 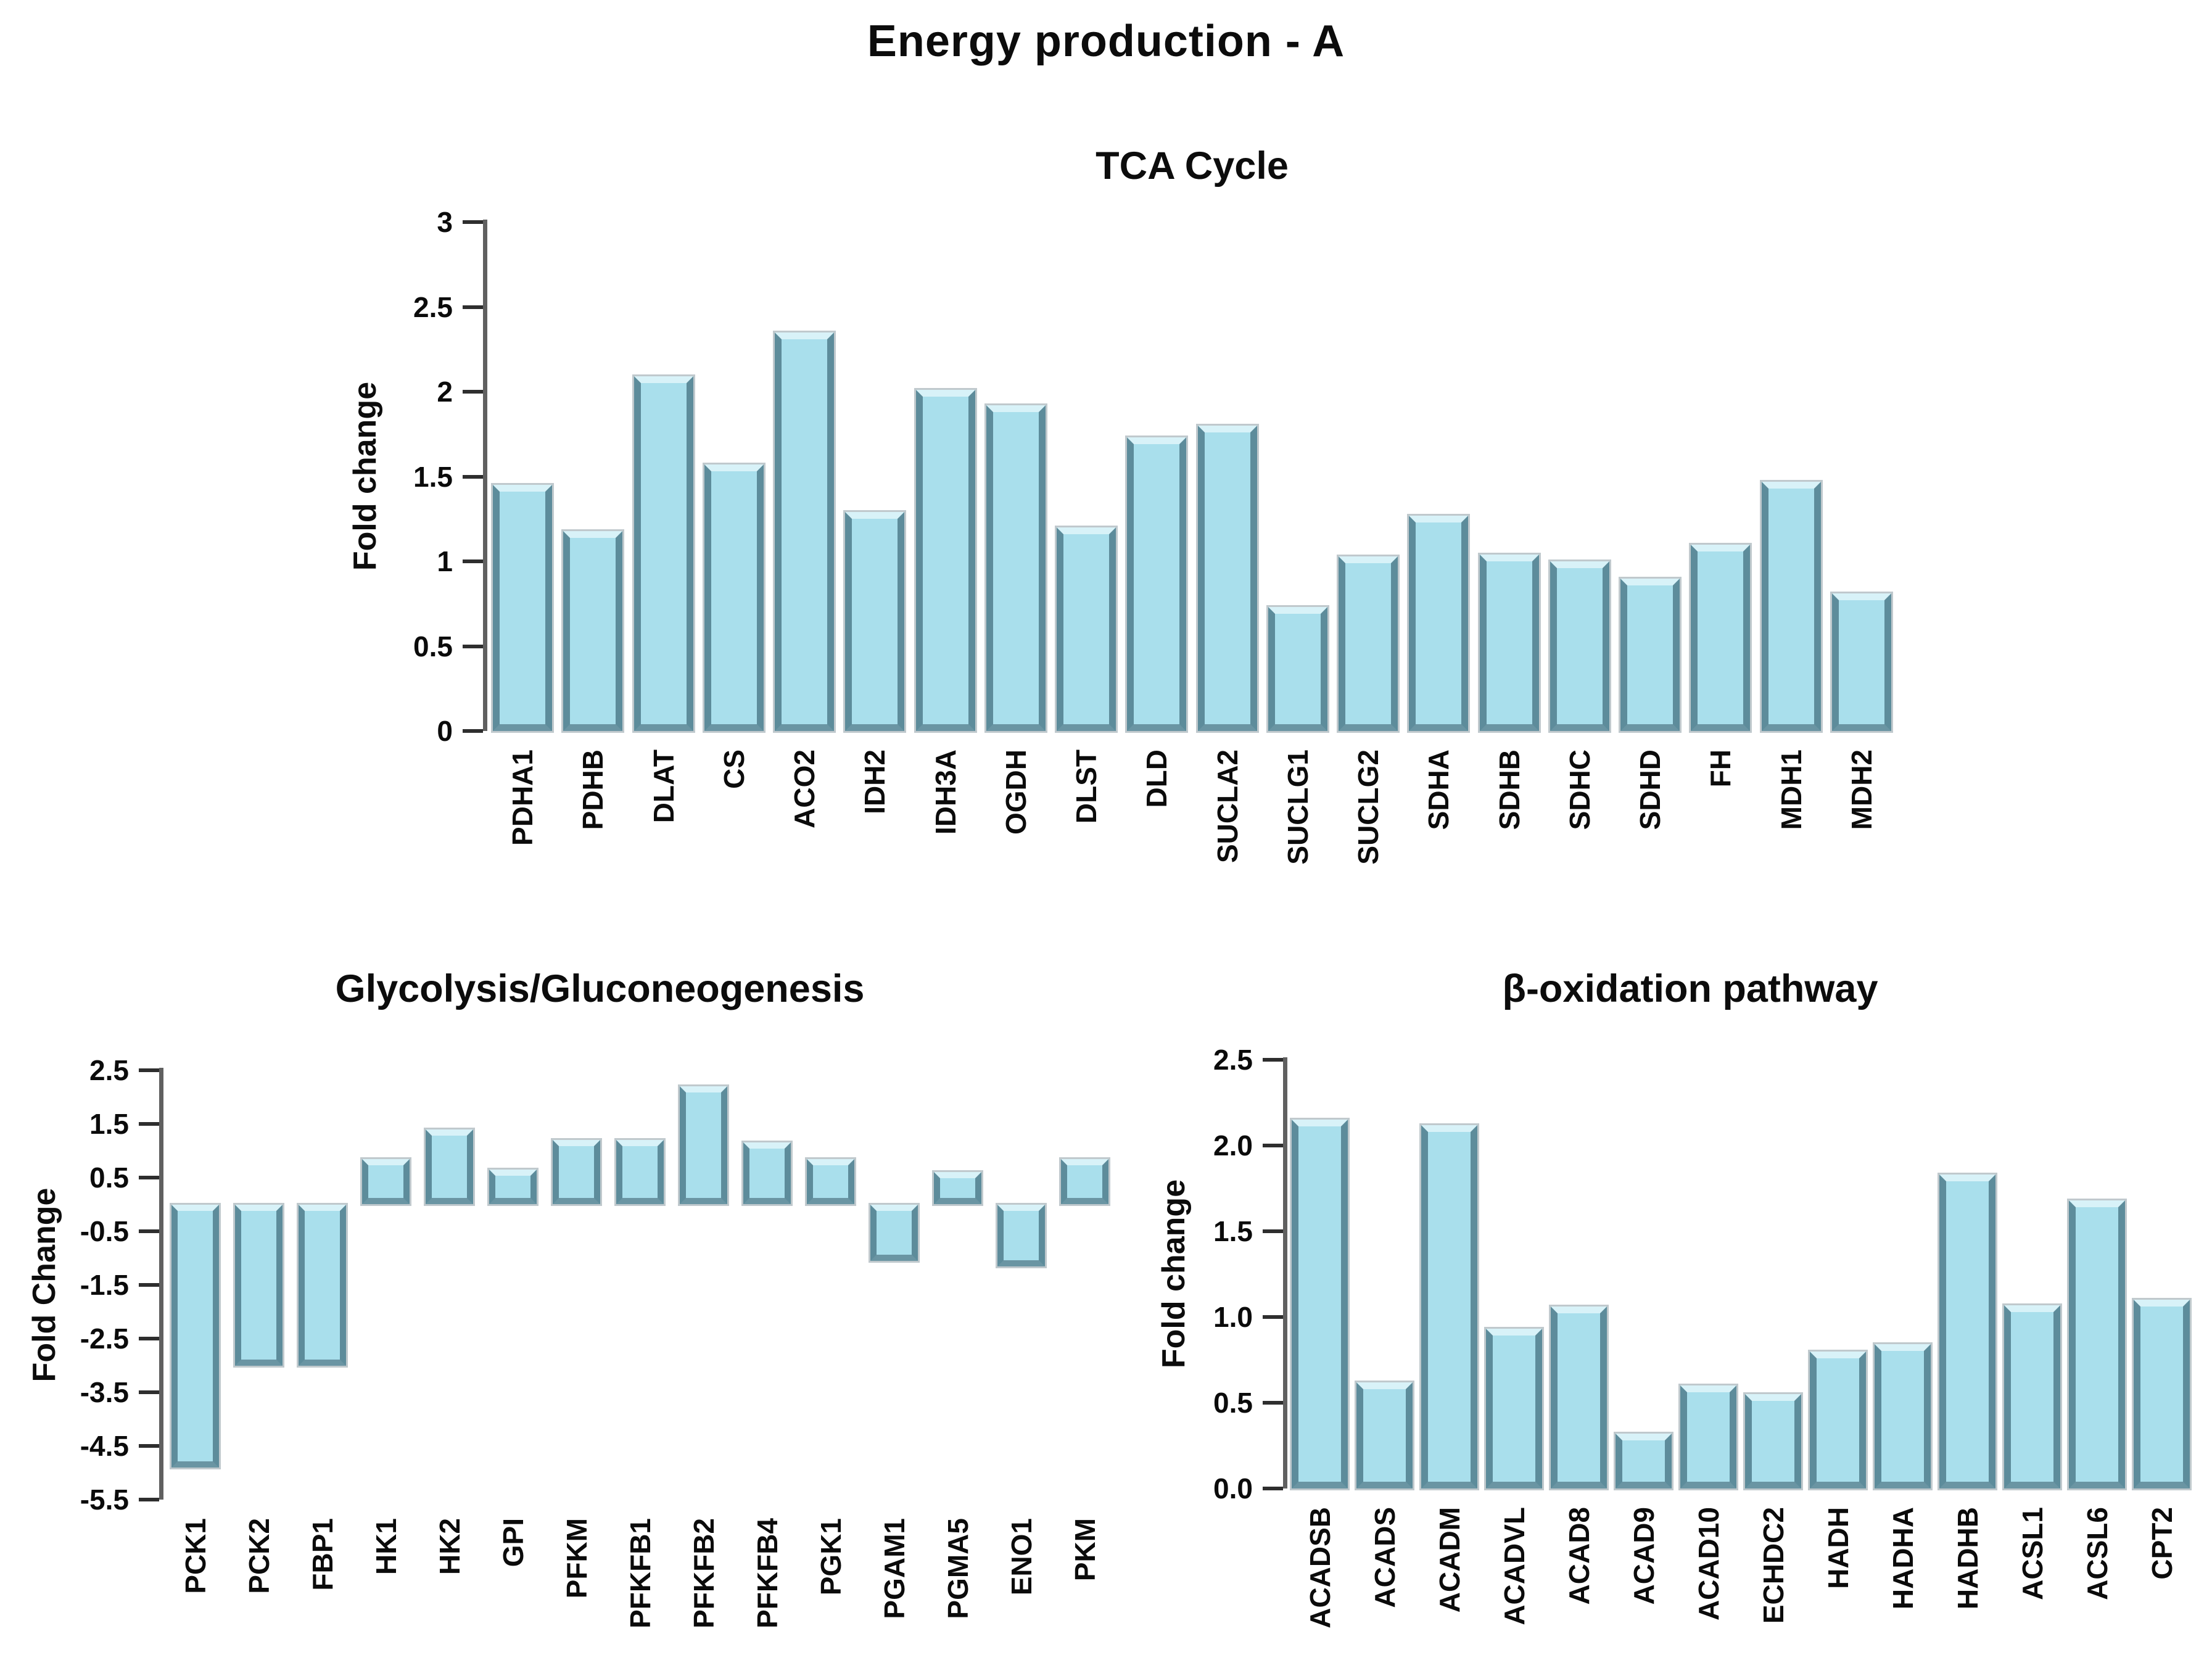 I want to click on x-category-label: OGDH, so click(x=1016, y=792).